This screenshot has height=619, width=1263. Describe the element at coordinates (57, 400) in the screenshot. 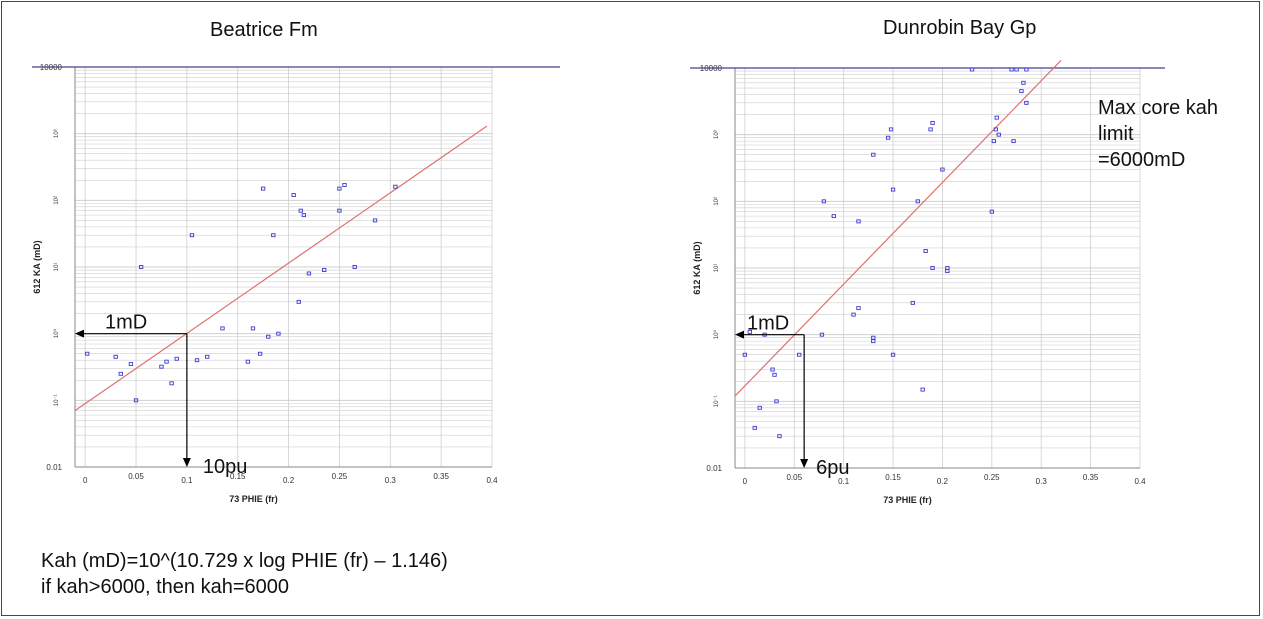

I see `y-tick-label: 10⁻¹` at that location.